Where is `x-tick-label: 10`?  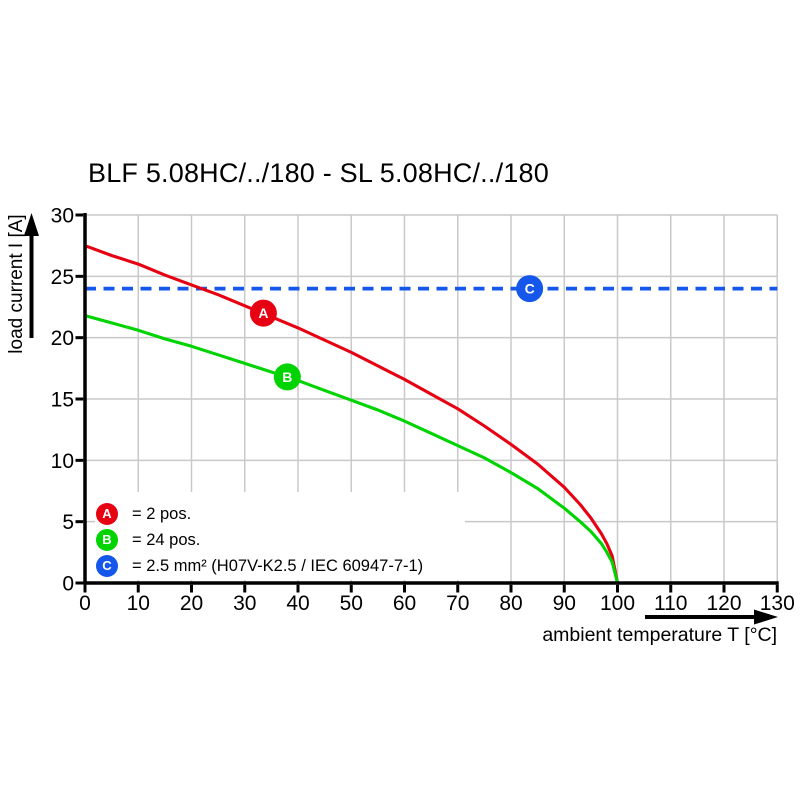 x-tick-label: 10 is located at coordinates (138, 603).